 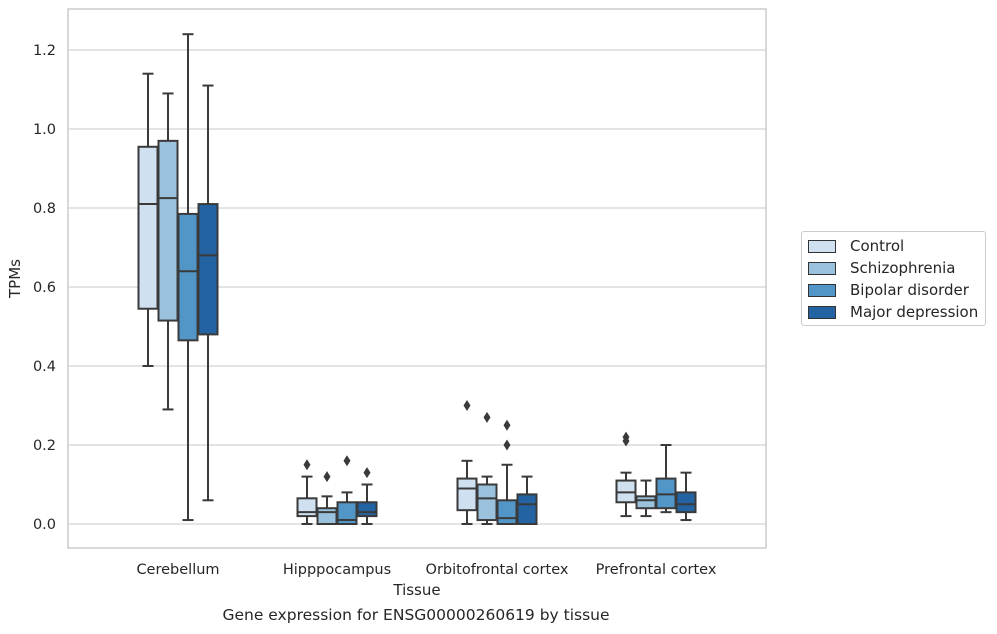 I want to click on y-tick-label-1-0: 1.0, so click(x=44, y=130).